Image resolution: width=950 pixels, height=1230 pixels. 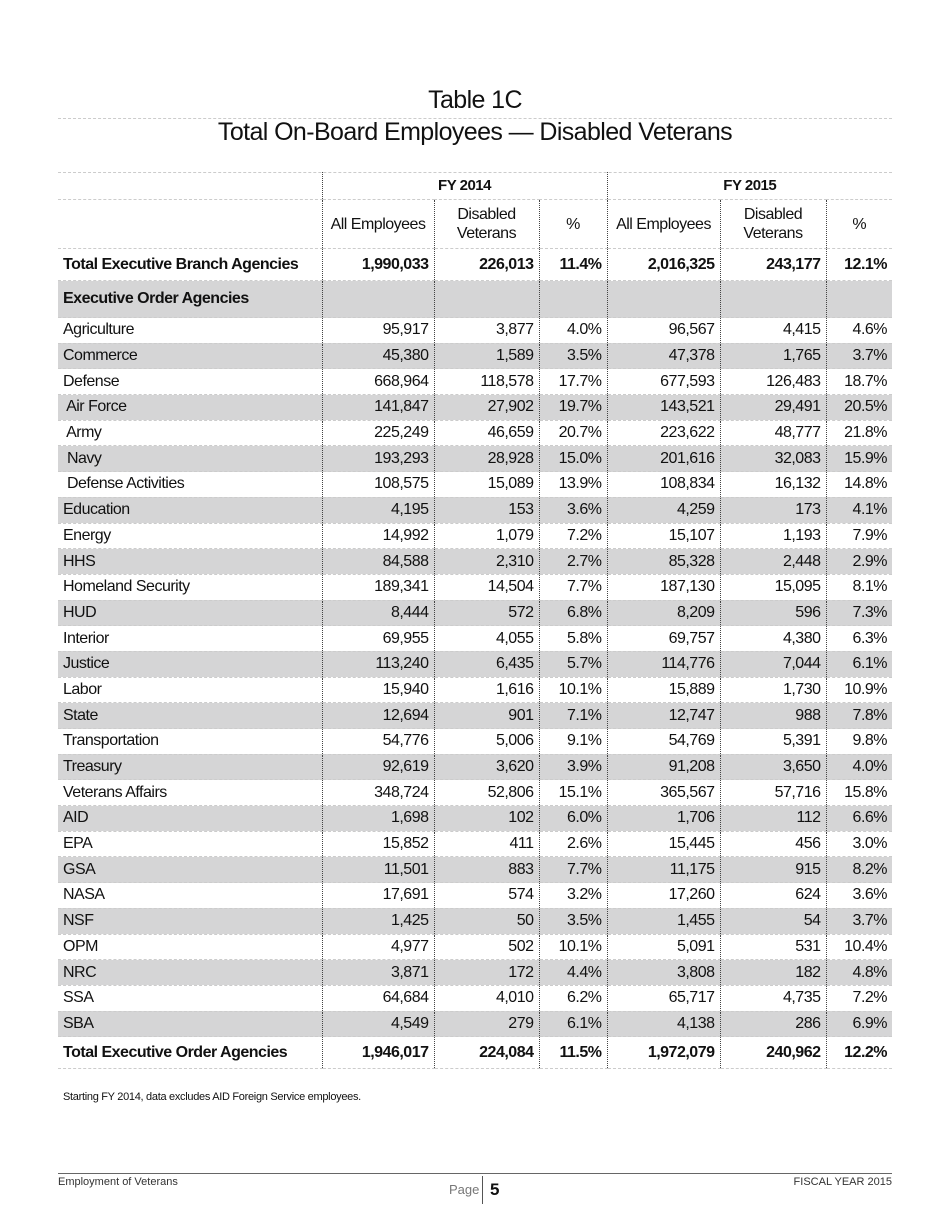 I want to click on cell-value: 10.9%, so click(x=859, y=690).